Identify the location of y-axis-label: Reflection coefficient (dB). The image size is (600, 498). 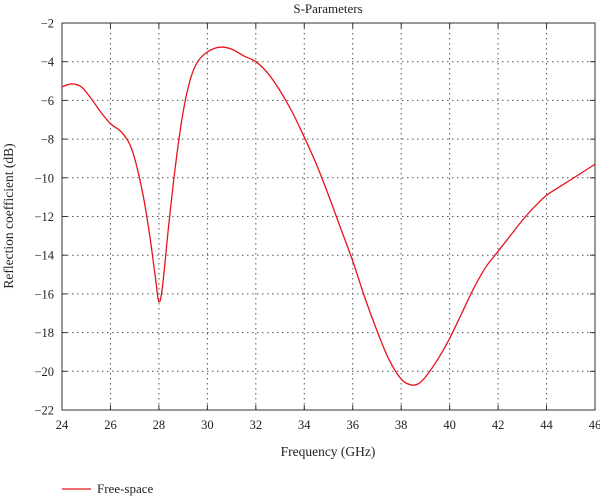
(8, 215).